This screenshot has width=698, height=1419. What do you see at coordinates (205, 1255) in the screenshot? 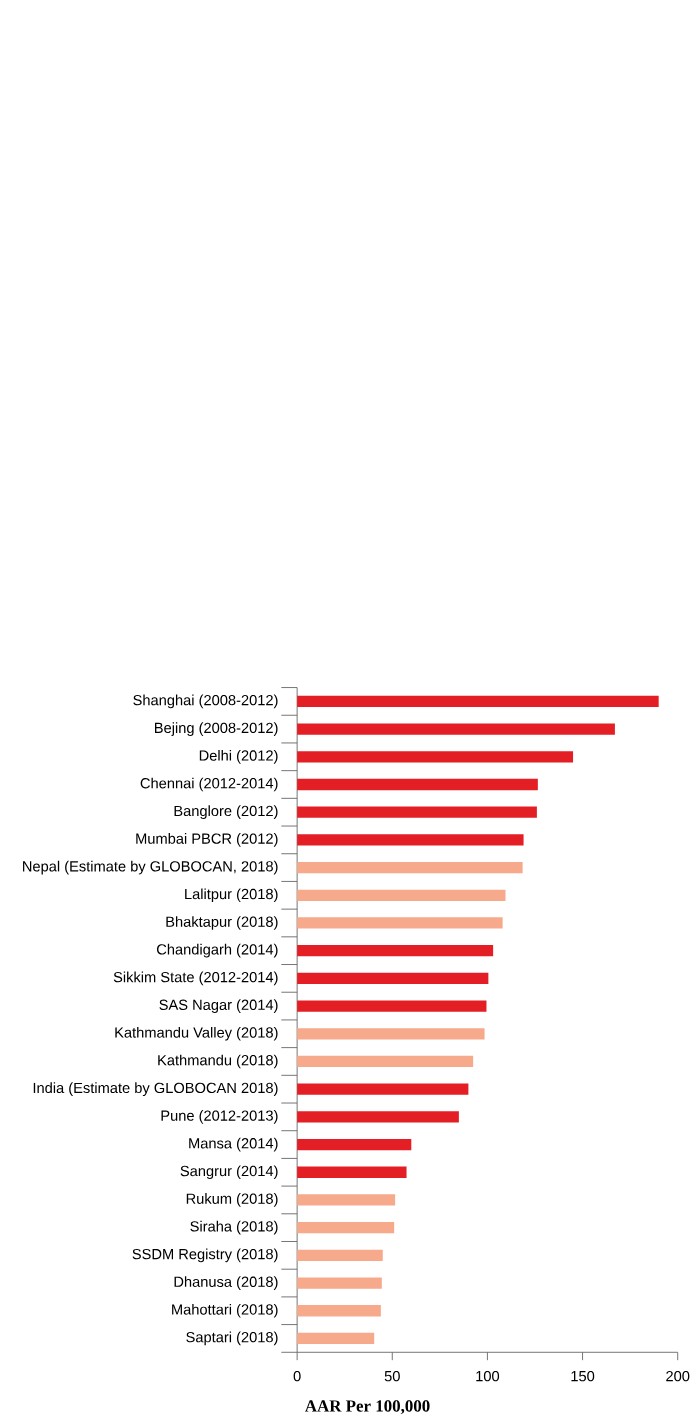
I see `y-tick-label: SSDM Registry (2018)` at bounding box center [205, 1255].